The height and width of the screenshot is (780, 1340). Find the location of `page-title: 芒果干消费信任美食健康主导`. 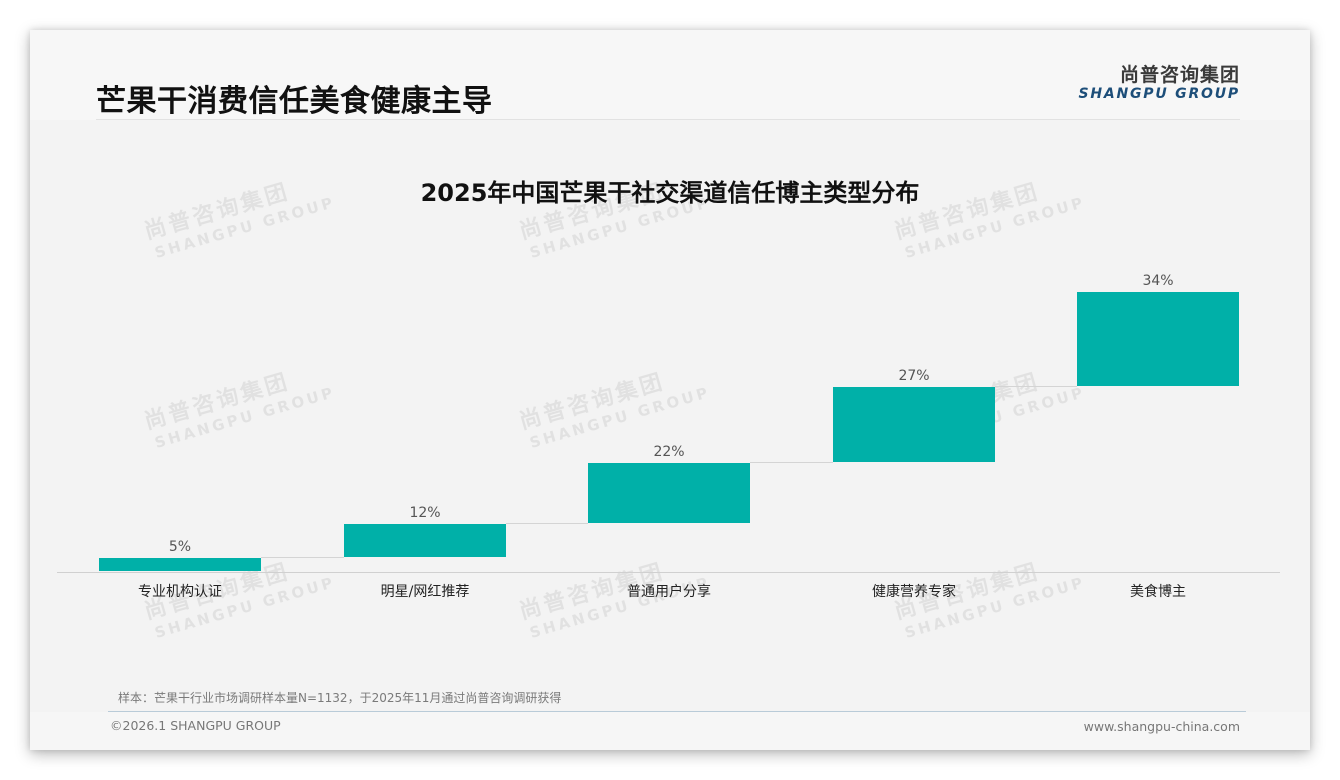

page-title: 芒果干消费信任美食健康主导 is located at coordinates (294, 101).